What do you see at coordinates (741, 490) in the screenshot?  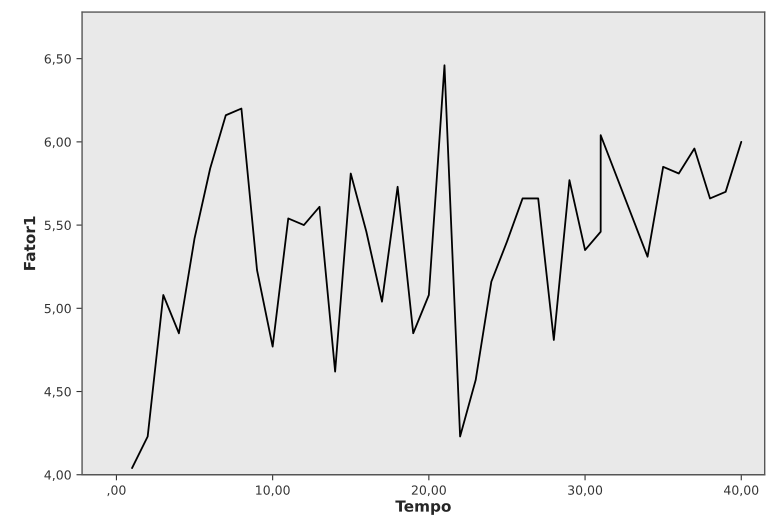 I see `x-tick-label: 40,00` at bounding box center [741, 490].